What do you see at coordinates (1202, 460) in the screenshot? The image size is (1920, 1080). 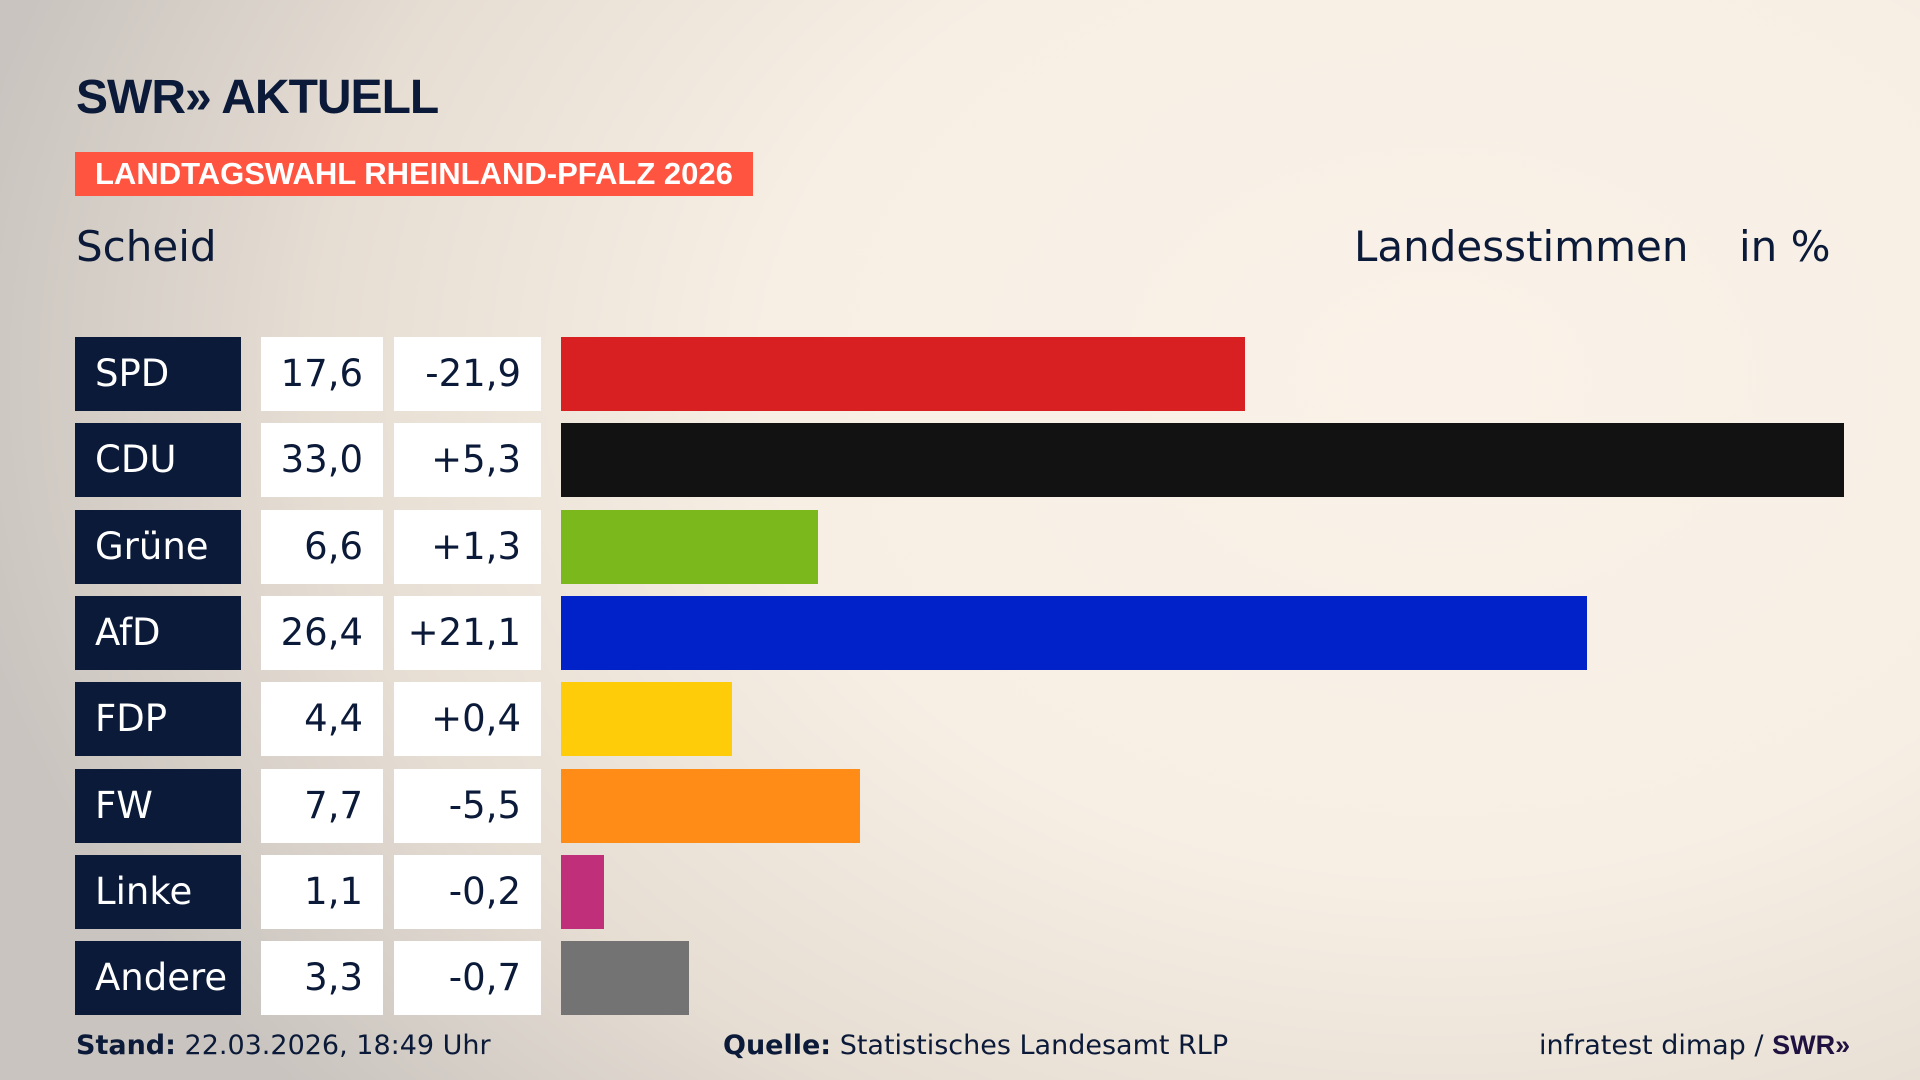 I see `bar-cdu` at bounding box center [1202, 460].